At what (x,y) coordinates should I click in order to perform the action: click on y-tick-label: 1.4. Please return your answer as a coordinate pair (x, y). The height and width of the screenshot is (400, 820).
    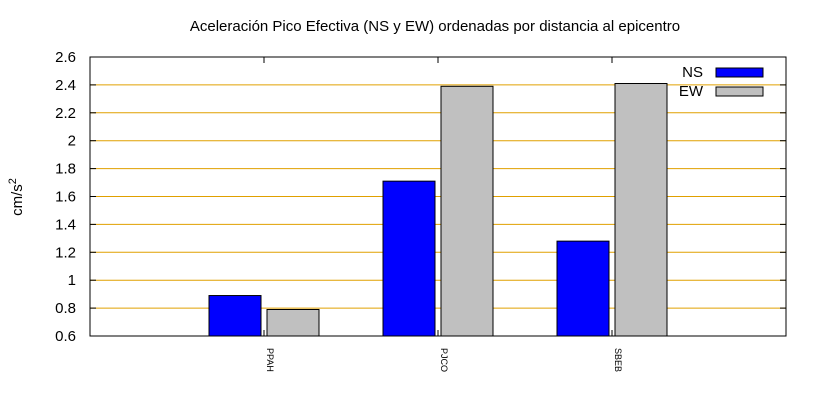
    Looking at the image, I should click on (65, 224).